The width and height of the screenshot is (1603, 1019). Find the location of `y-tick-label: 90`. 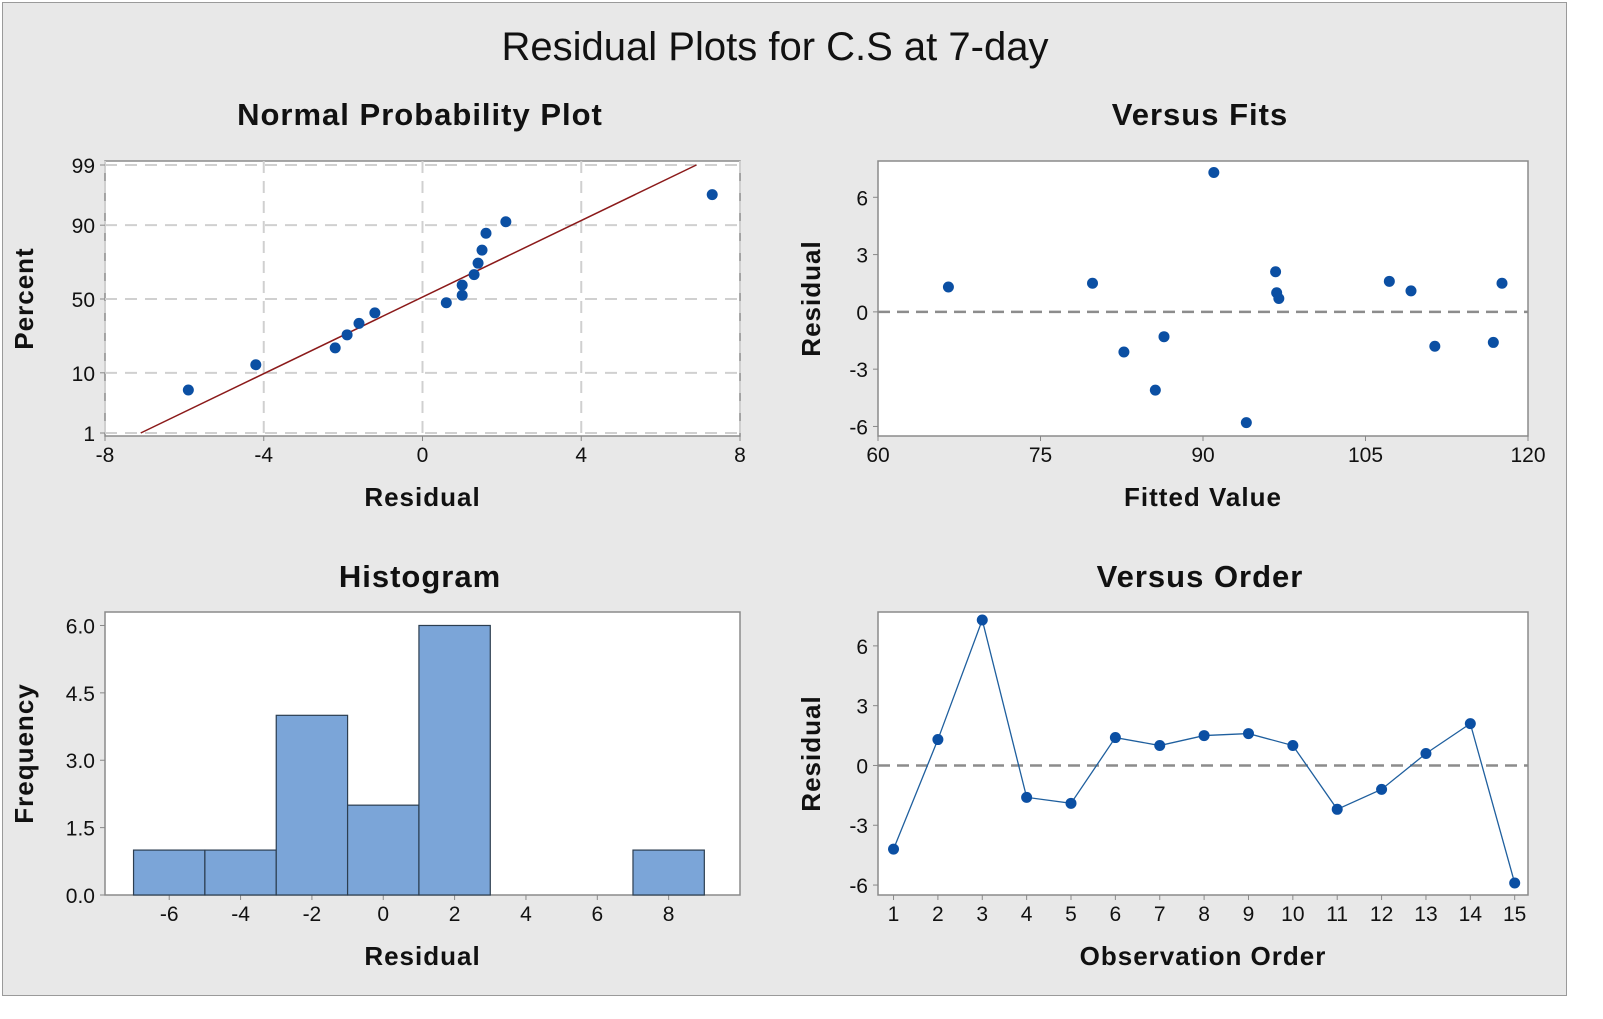

y-tick-label: 90 is located at coordinates (83, 226).